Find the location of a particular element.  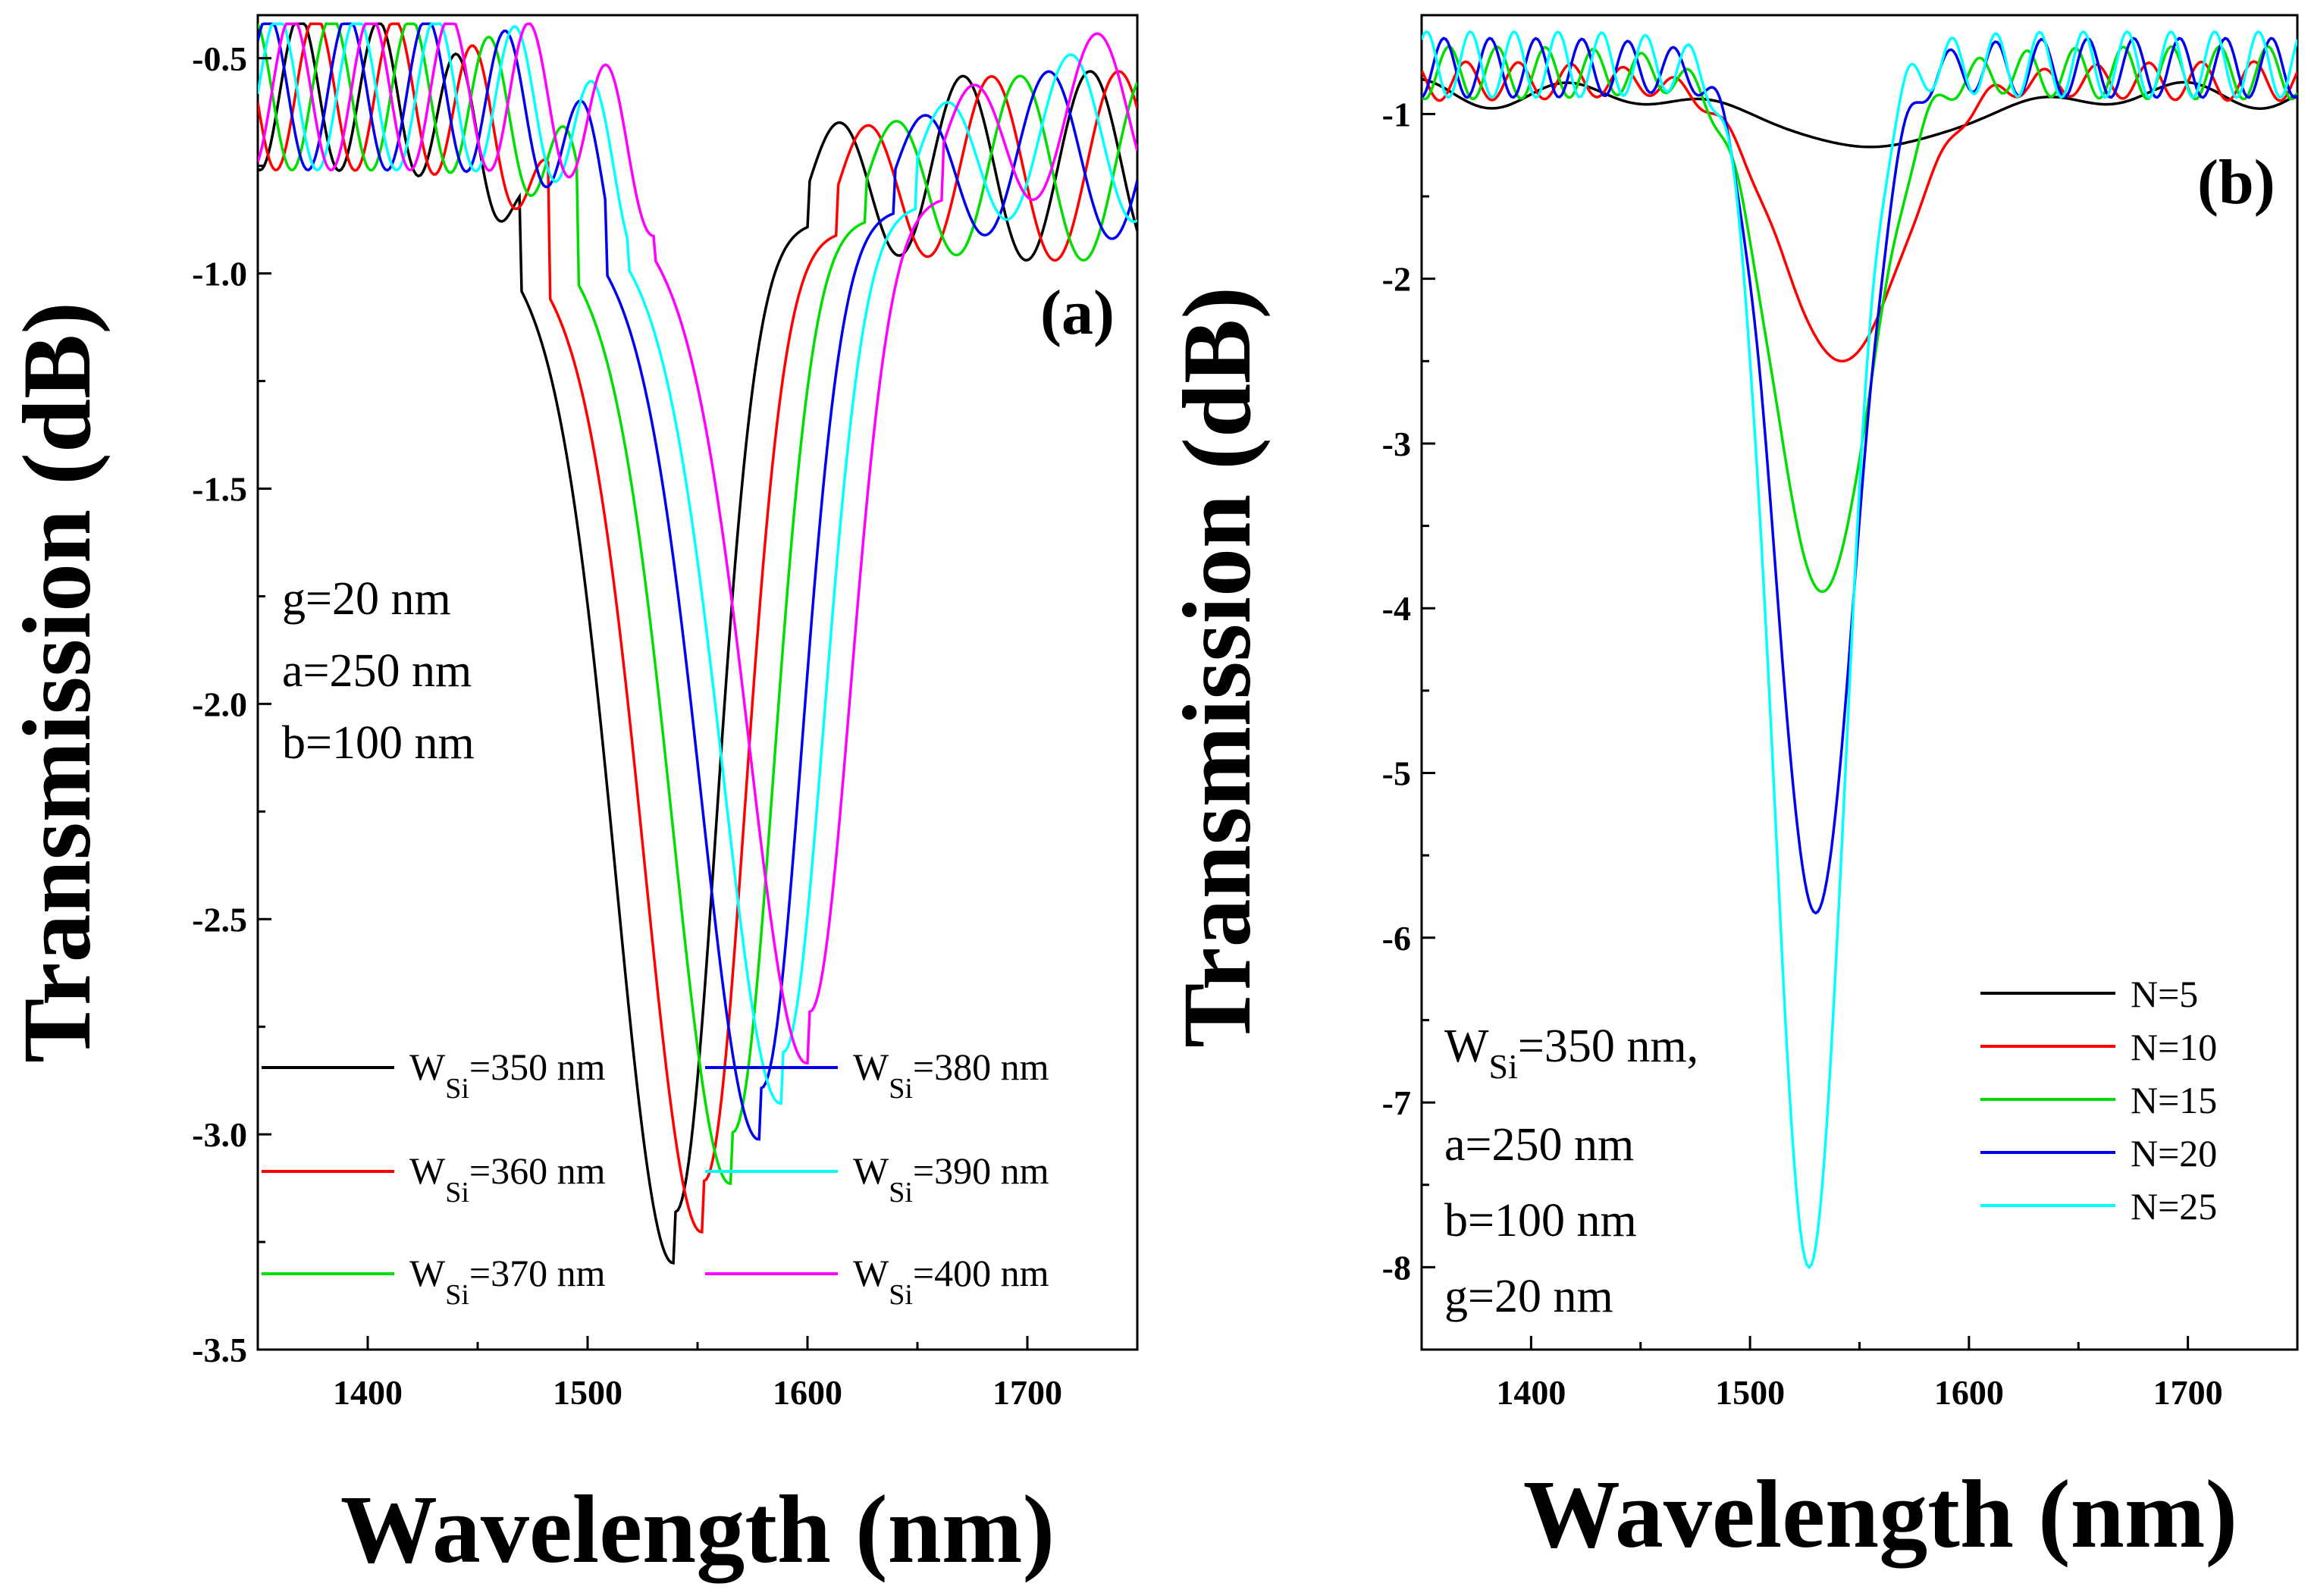

legend-label: N=15 is located at coordinates (2174, 1100).